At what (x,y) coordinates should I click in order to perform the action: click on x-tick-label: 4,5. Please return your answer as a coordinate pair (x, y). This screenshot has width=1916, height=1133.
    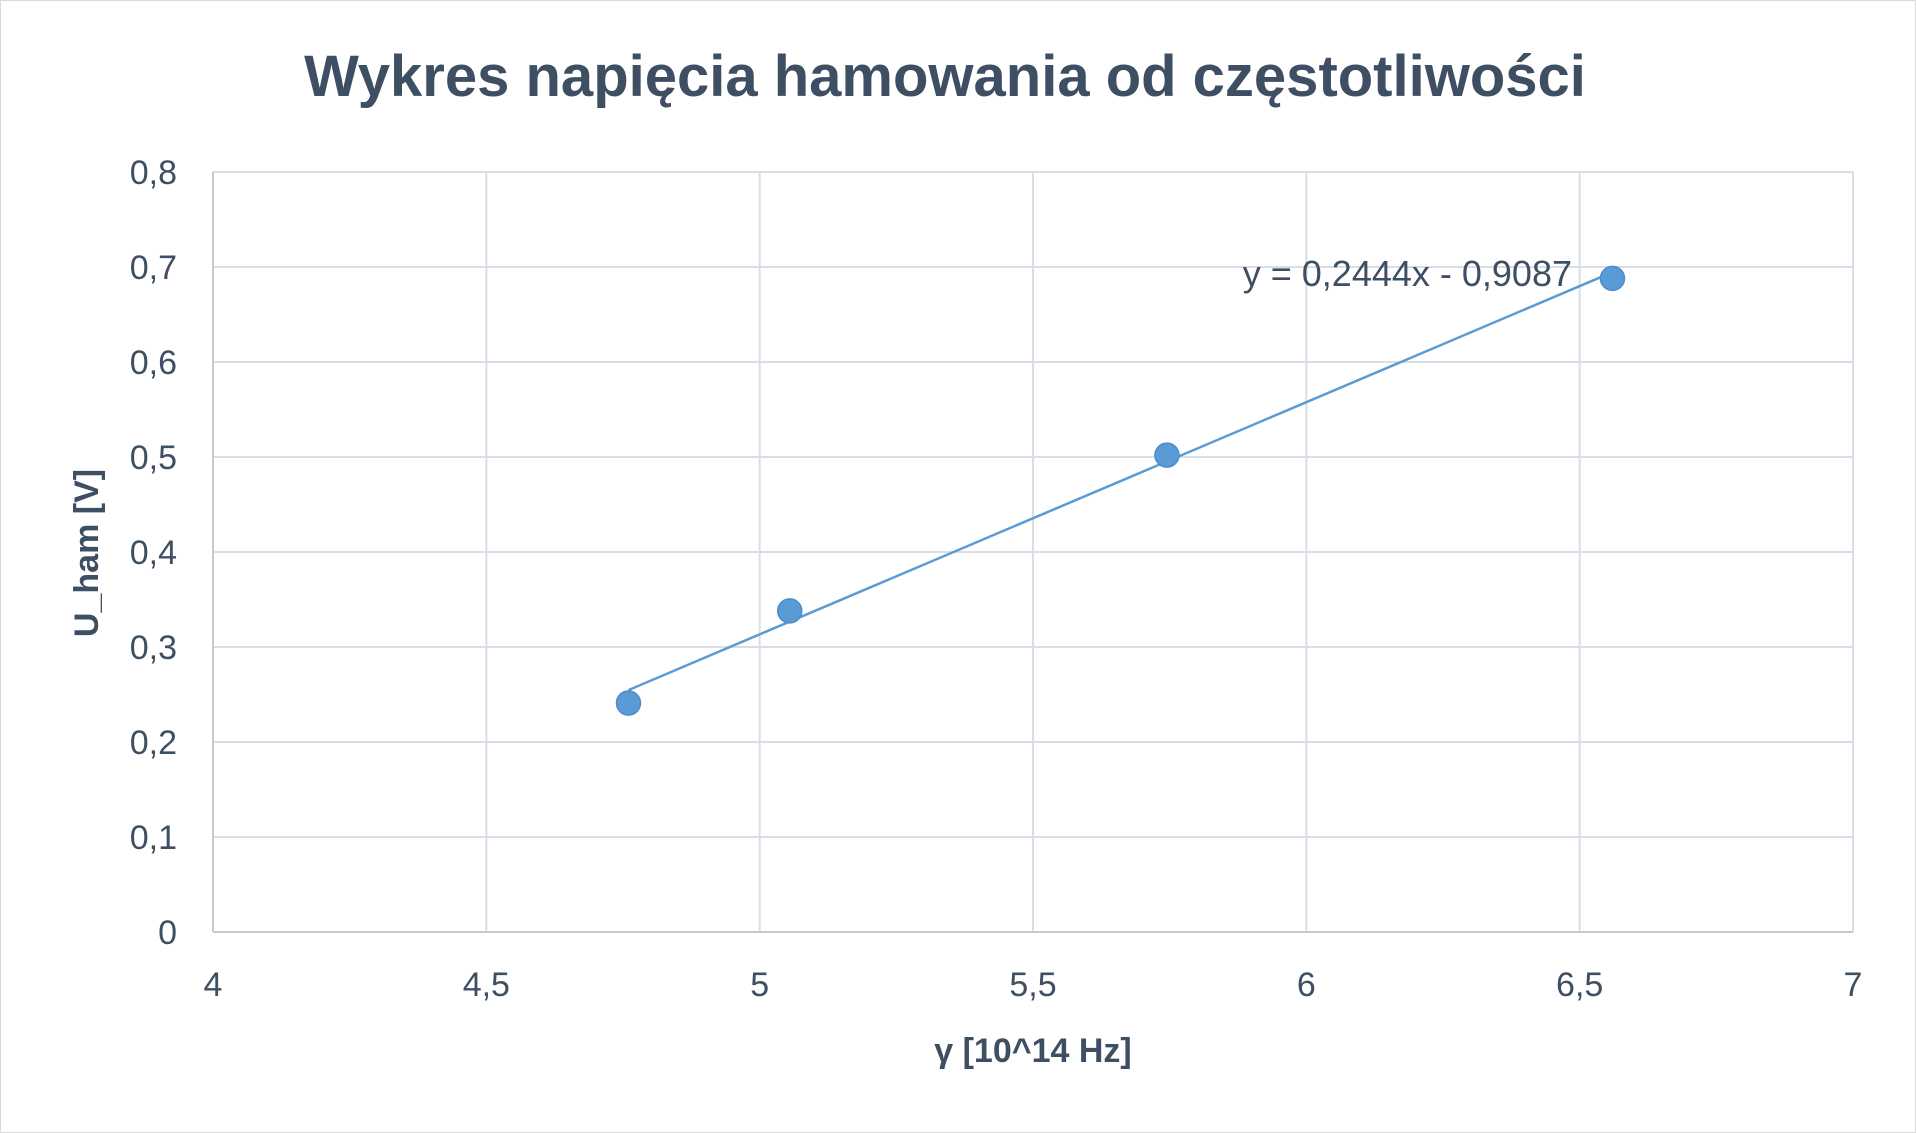
    Looking at the image, I should click on (486, 985).